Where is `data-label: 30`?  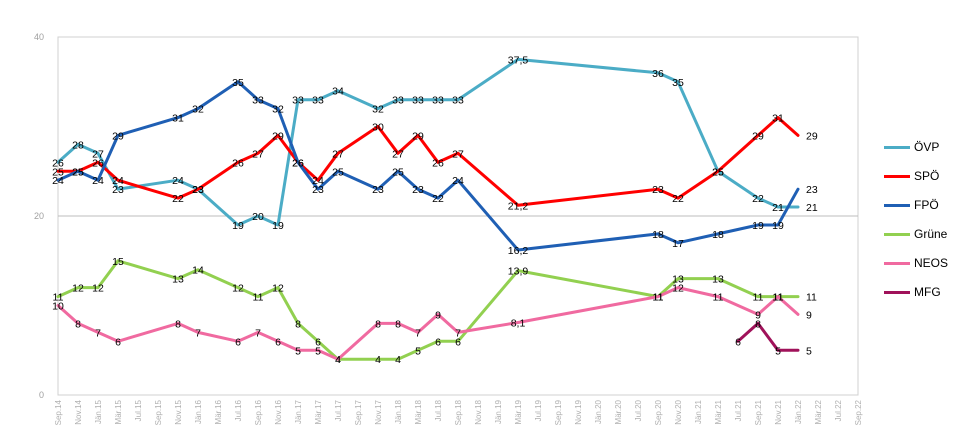 data-label: 30 is located at coordinates (378, 128).